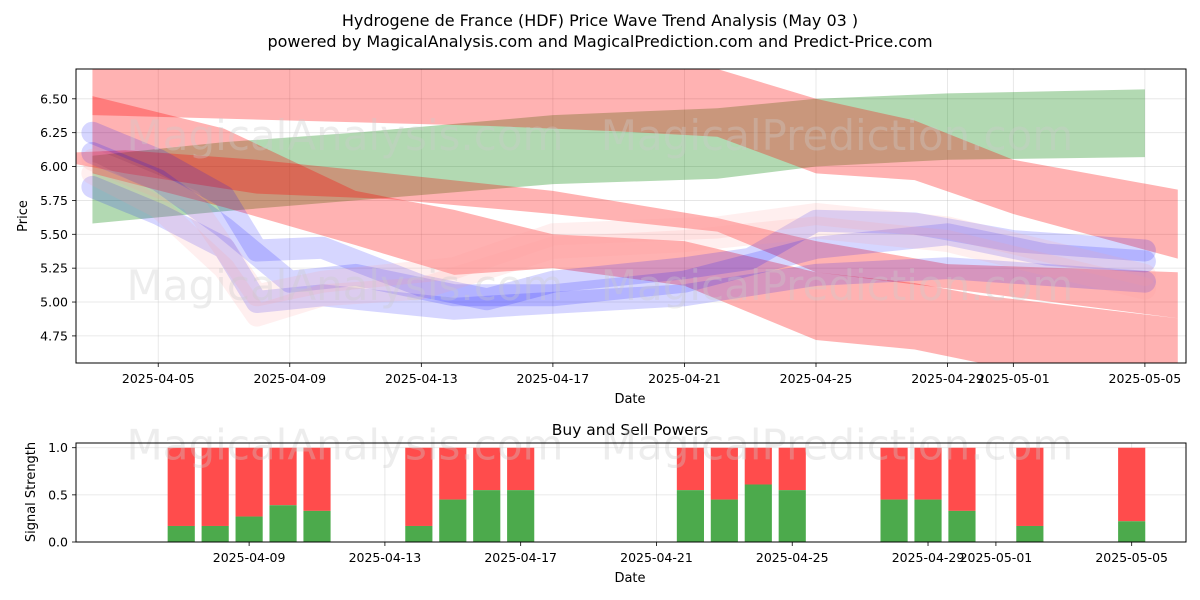  Describe the element at coordinates (58, 447) in the screenshot. I see `signal-y-tick-label: 1.0` at that location.